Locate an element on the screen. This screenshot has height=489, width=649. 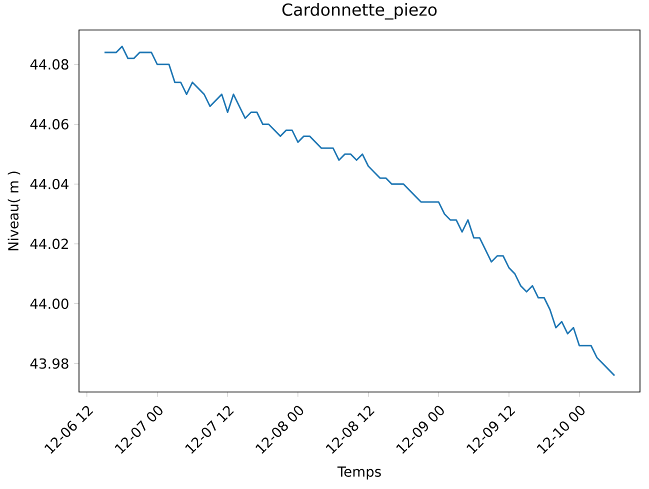
y-tick-label: 43.98 is located at coordinates (49, 363).